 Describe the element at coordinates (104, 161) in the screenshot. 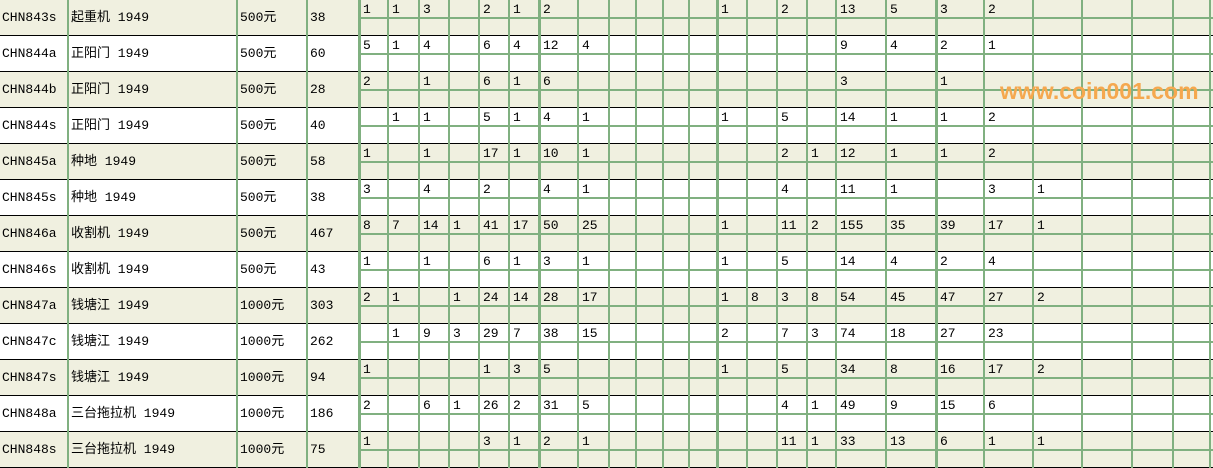

I see `item-name: 种地 1949` at that location.